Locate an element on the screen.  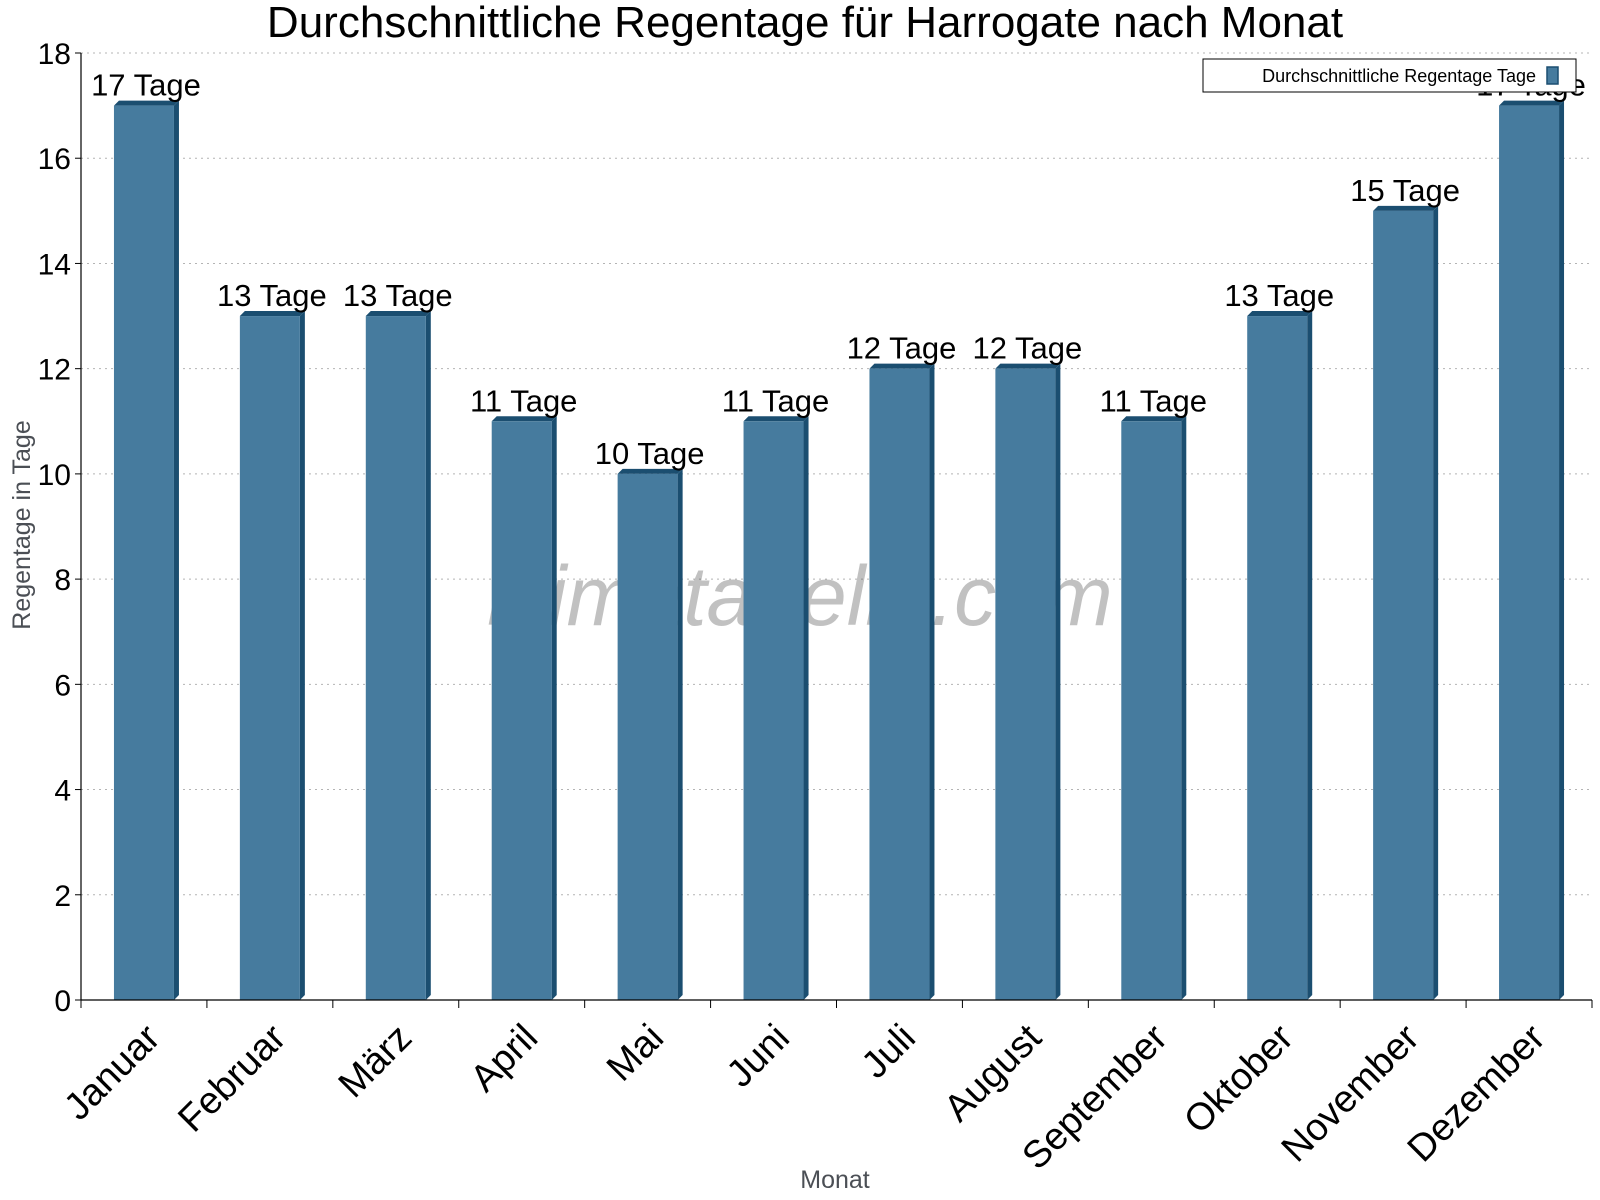
data-label: 17 Tage is located at coordinates (146, 85).